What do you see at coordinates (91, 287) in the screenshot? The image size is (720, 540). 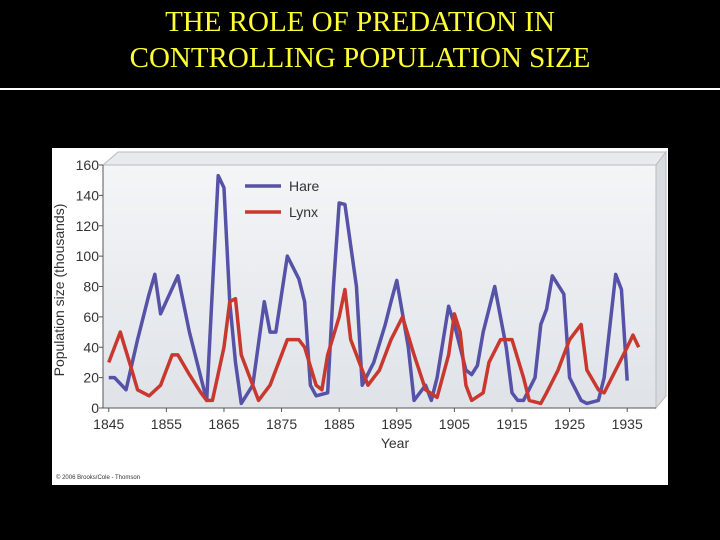 I see `y-tick-label: 80` at bounding box center [91, 287].